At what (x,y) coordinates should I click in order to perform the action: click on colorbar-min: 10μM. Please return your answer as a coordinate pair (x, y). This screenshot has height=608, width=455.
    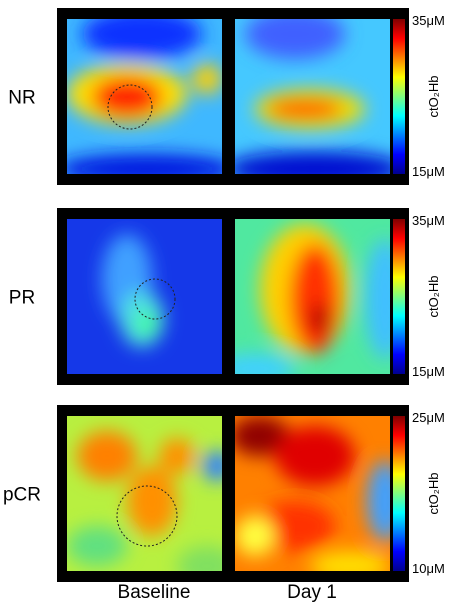
    Looking at the image, I should click on (428, 568).